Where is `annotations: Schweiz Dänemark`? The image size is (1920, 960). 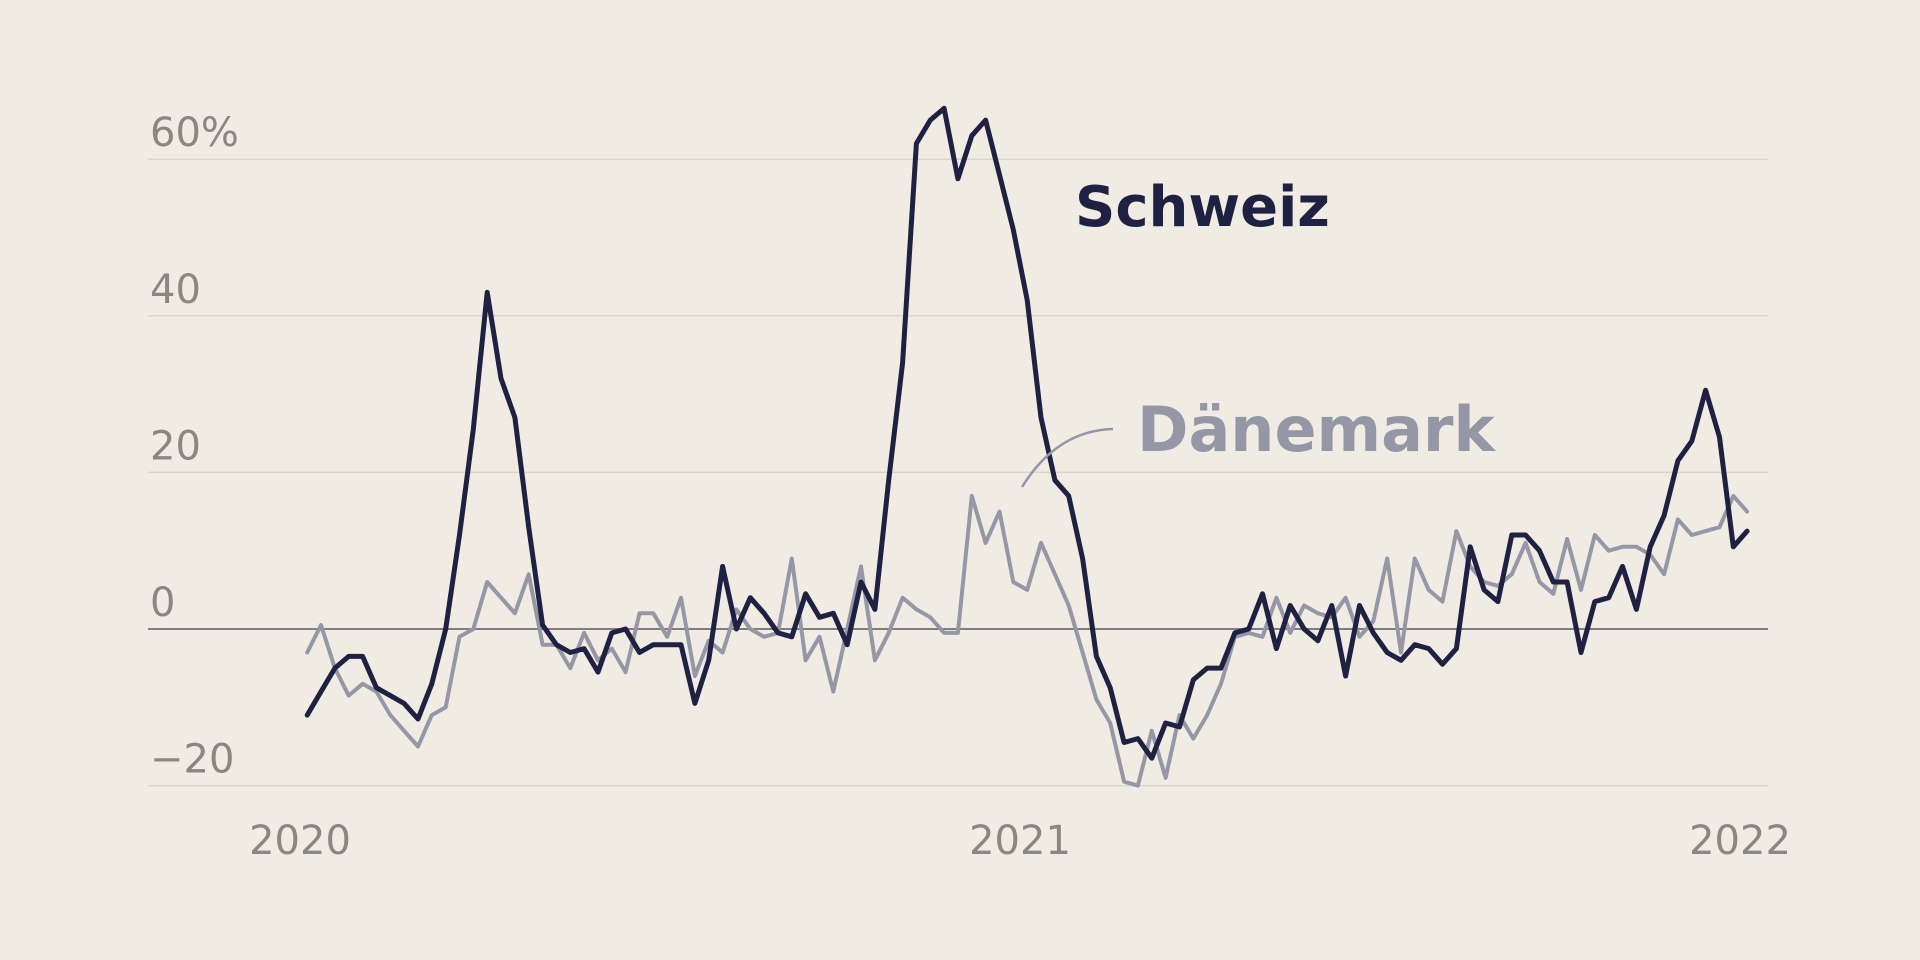 annotations: Schweiz Dänemark is located at coordinates (1258, 331).